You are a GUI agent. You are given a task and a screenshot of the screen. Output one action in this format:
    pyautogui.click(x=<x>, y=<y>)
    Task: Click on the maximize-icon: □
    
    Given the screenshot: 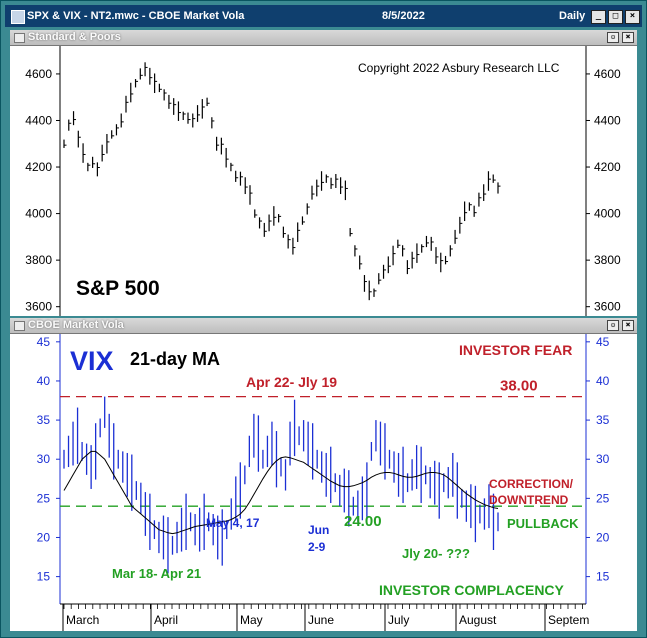 What is the action you would take?
    pyautogui.click(x=615, y=17)
    